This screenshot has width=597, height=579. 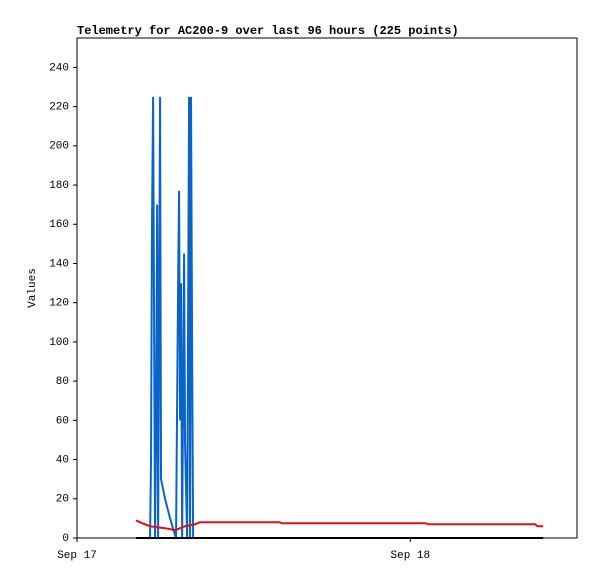 What do you see at coordinates (59, 343) in the screenshot?
I see `y-tick-label: 100` at bounding box center [59, 343].